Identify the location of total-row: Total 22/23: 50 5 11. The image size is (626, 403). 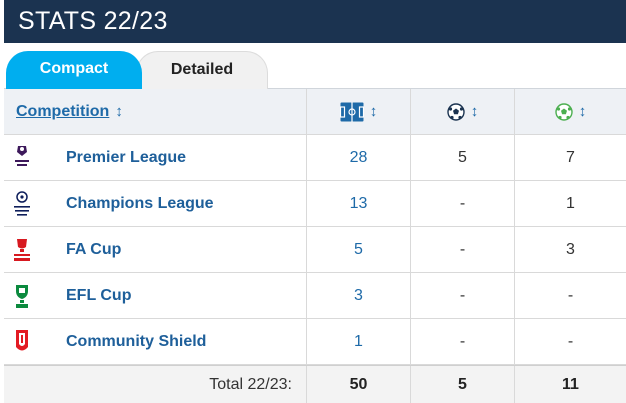
(315, 384).